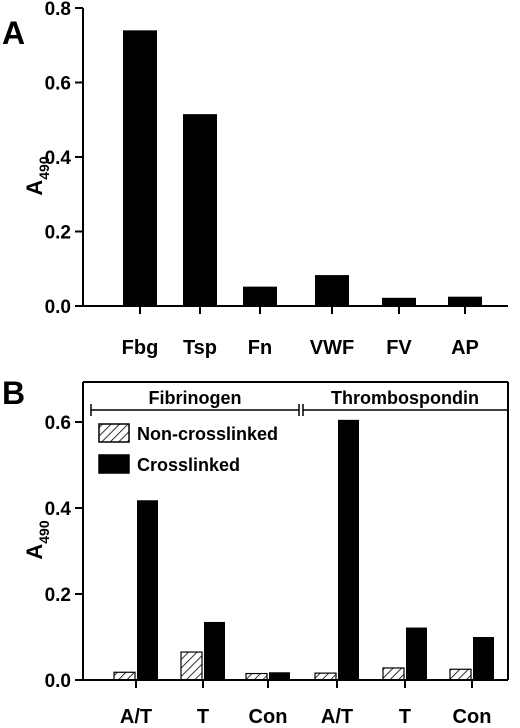 Image resolution: width=520 pixels, height=728 pixels. Describe the element at coordinates (44, 168) in the screenshot. I see `panel-a-y-axis-label-sub: 490` at that location.